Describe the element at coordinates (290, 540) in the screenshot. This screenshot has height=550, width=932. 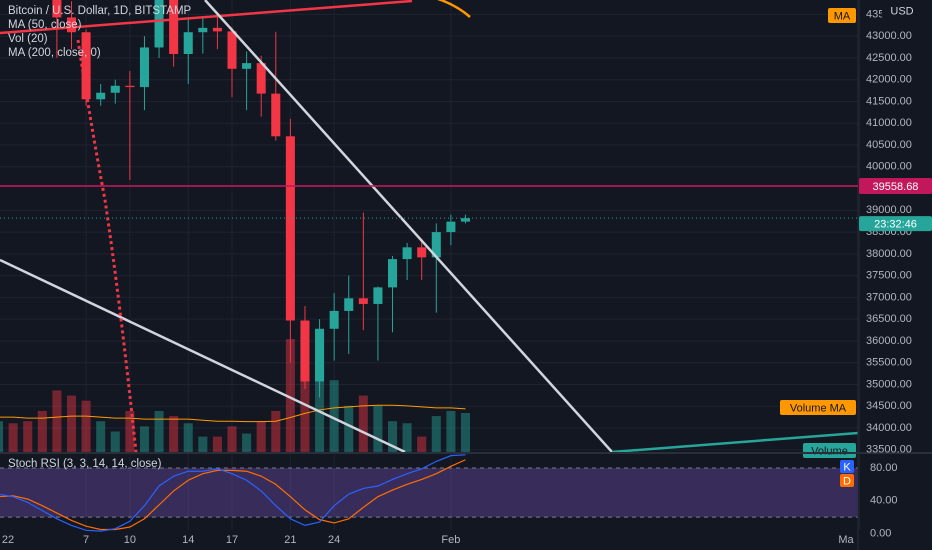
I see `x-tick-label: 21` at that location.